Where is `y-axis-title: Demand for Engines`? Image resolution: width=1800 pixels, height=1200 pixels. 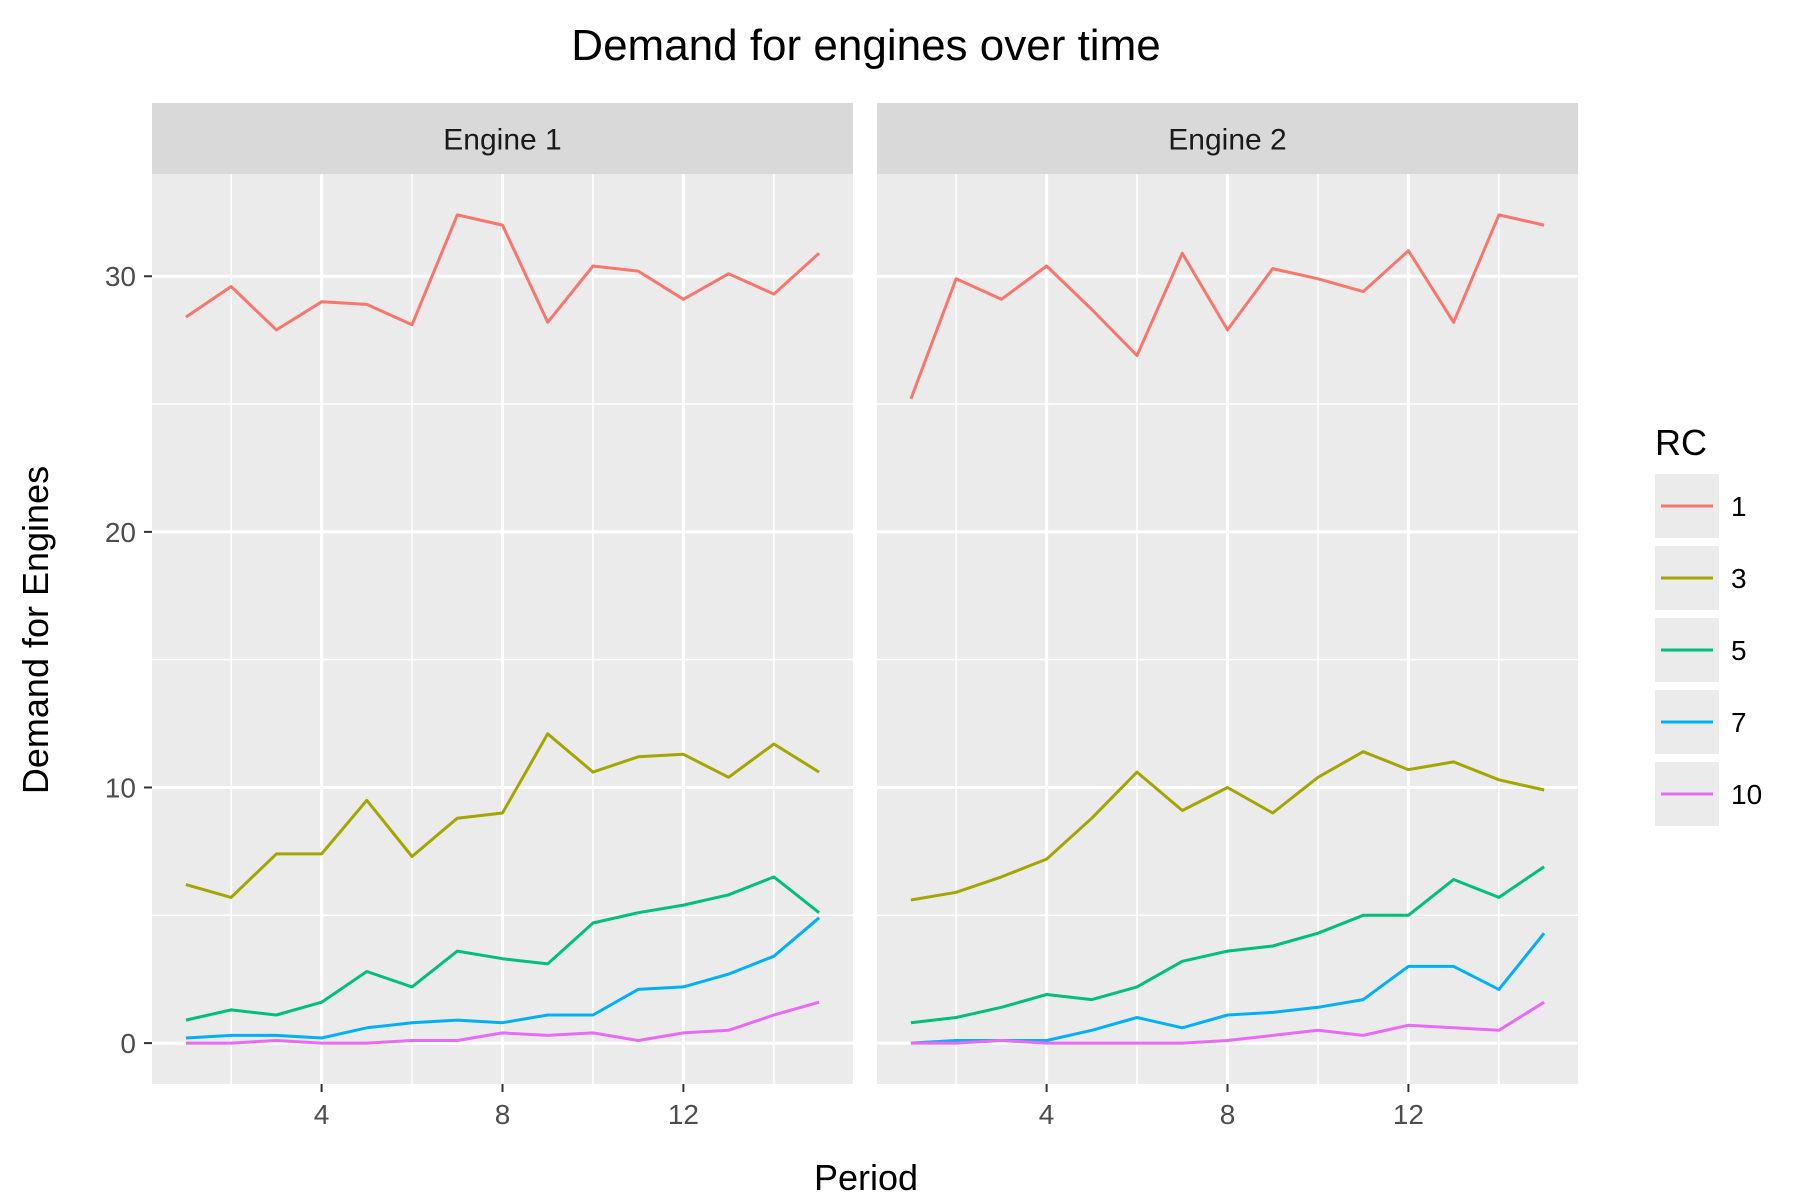 y-axis-title: Demand for Engines is located at coordinates (35, 630).